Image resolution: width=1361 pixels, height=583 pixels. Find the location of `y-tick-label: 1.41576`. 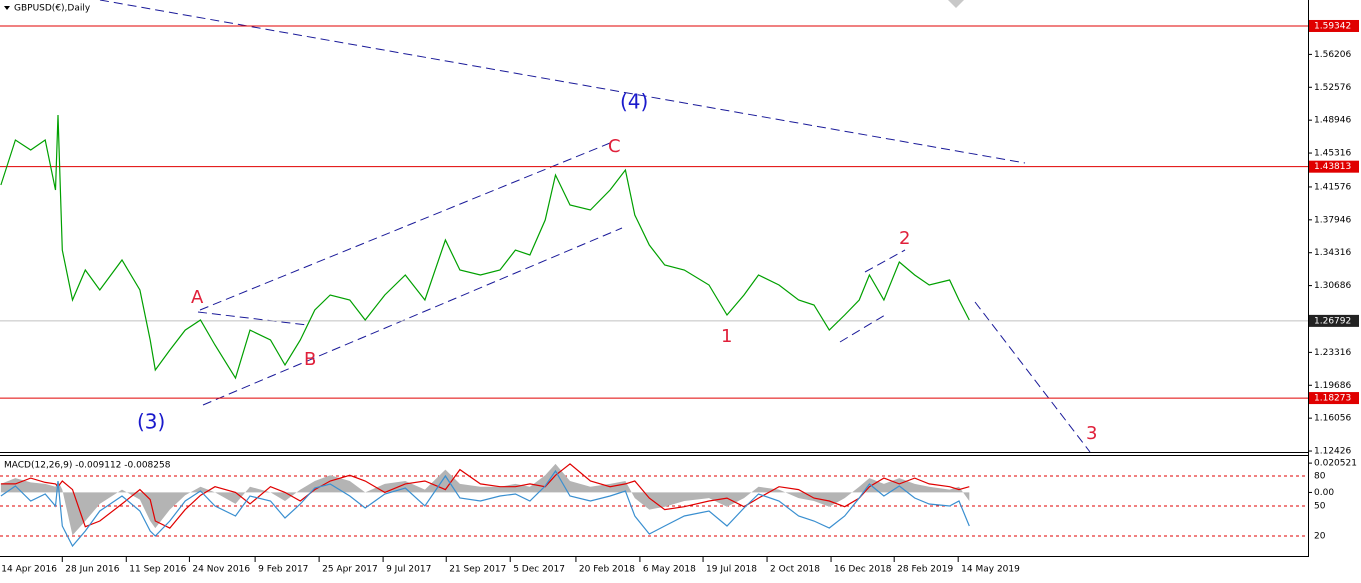

y-tick-label: 1.41576 is located at coordinates (1332, 187).